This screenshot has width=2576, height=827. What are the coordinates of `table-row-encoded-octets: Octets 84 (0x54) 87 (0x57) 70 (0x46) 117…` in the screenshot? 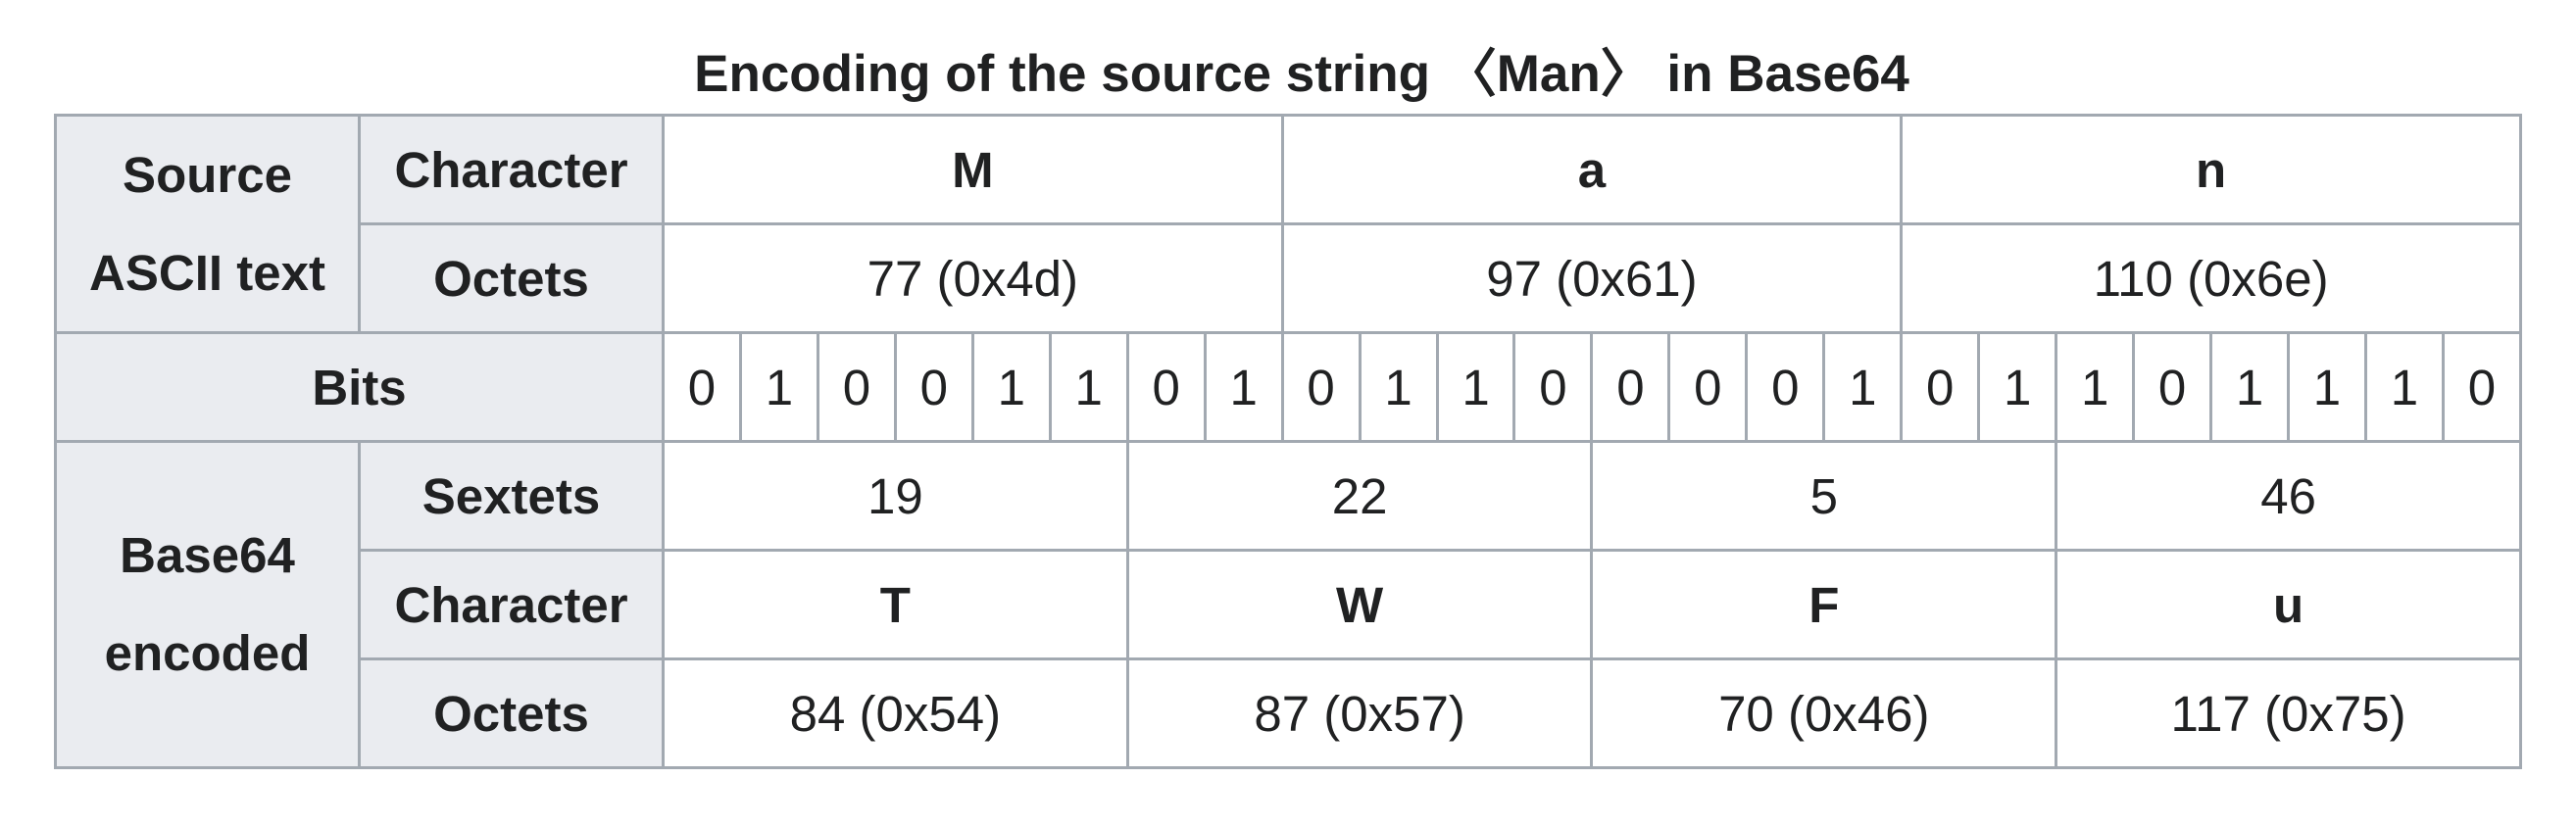 It's located at (1289, 713).